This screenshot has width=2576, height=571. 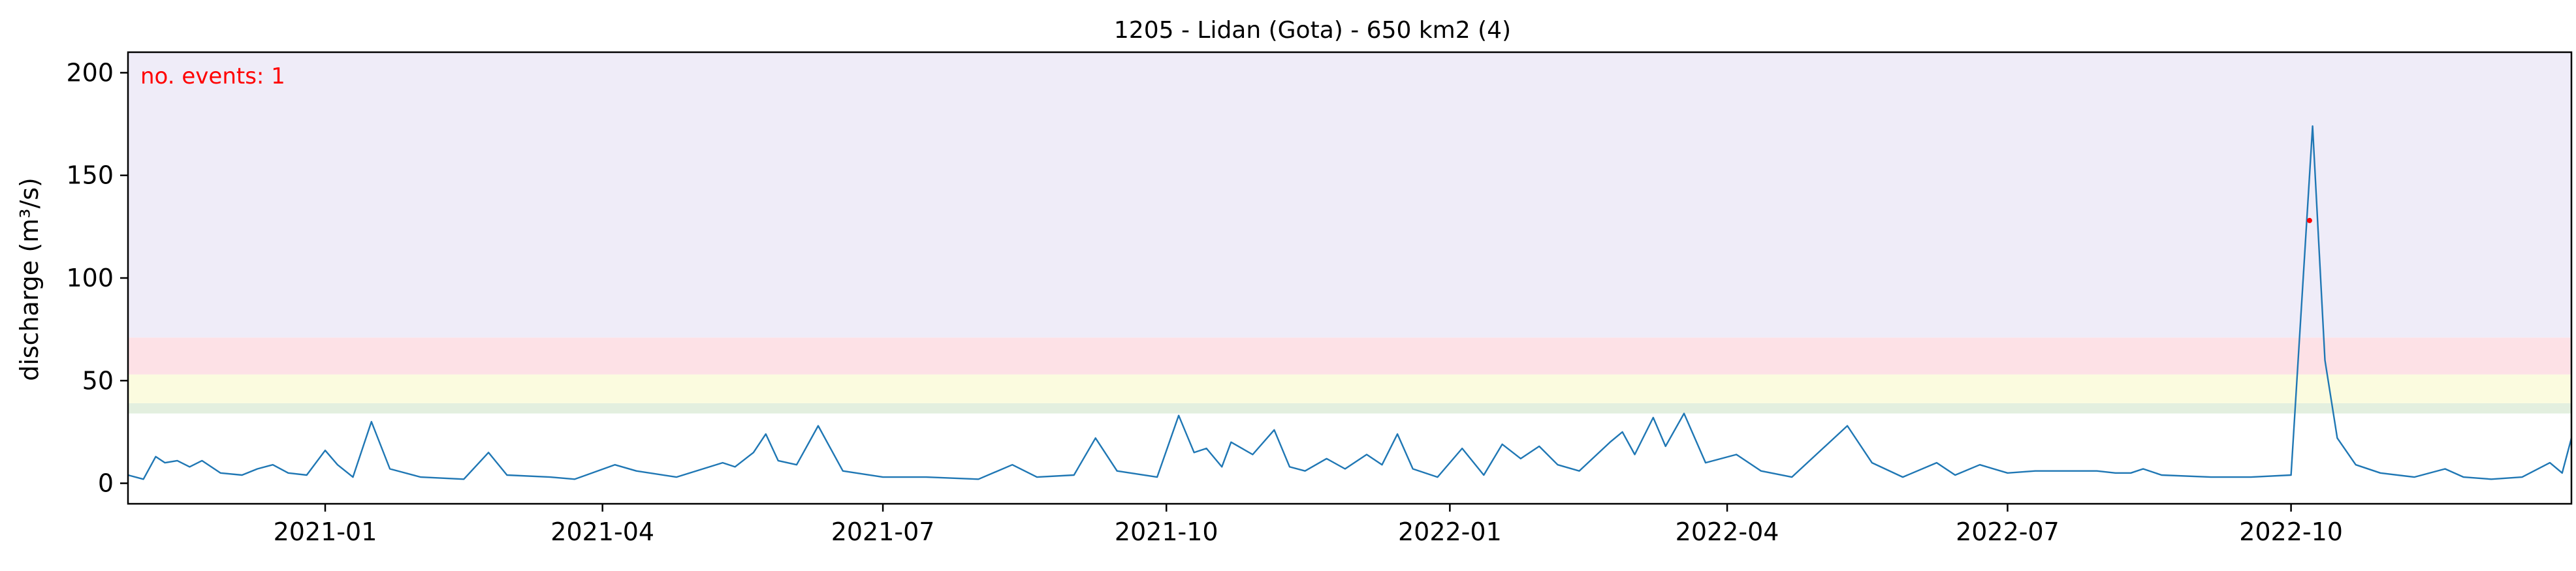 I want to click on x-tick-label-2022-07: 2022-07, so click(x=2008, y=531).